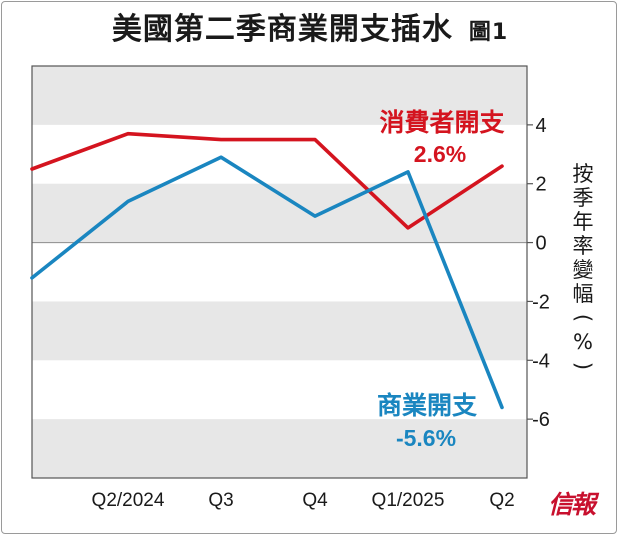 The image size is (620, 537). What do you see at coordinates (408, 500) in the screenshot?
I see `x-tick-label: Q1/2025` at bounding box center [408, 500].